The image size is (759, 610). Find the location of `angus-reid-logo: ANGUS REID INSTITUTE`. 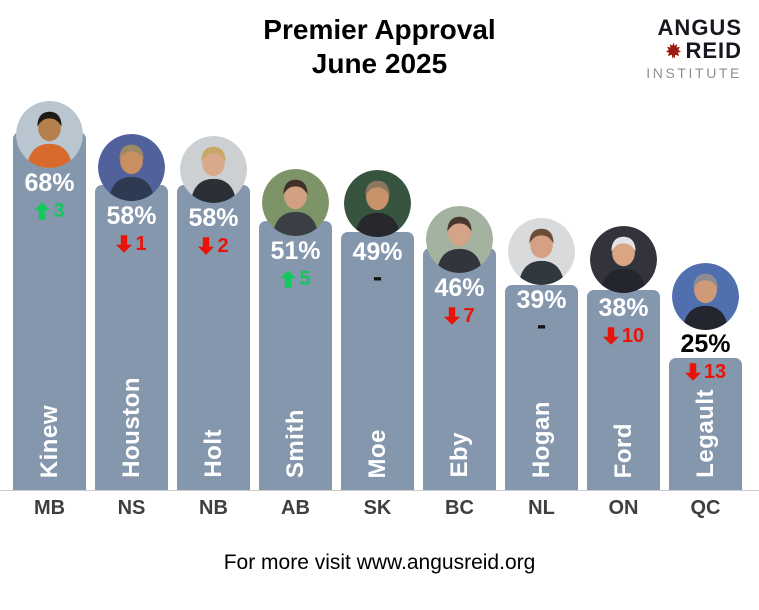

angus-reid-logo: ANGUS REID INSTITUTE is located at coordinates (694, 50).